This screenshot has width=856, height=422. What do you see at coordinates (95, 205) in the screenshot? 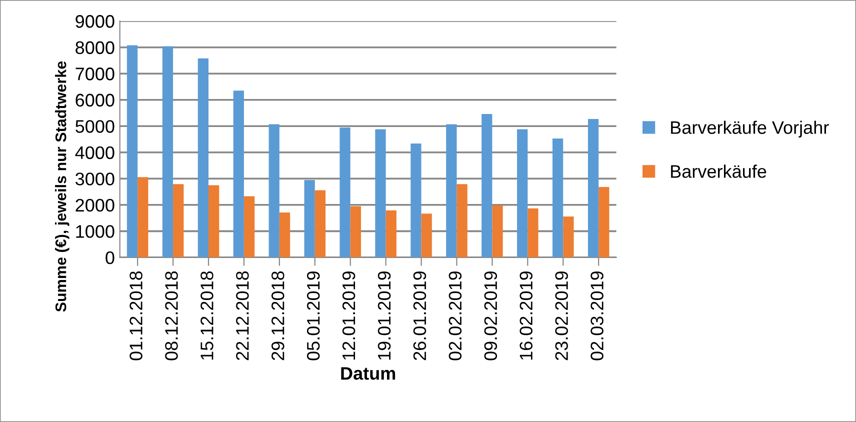
I see `y-tick-label: 2000` at bounding box center [95, 205].